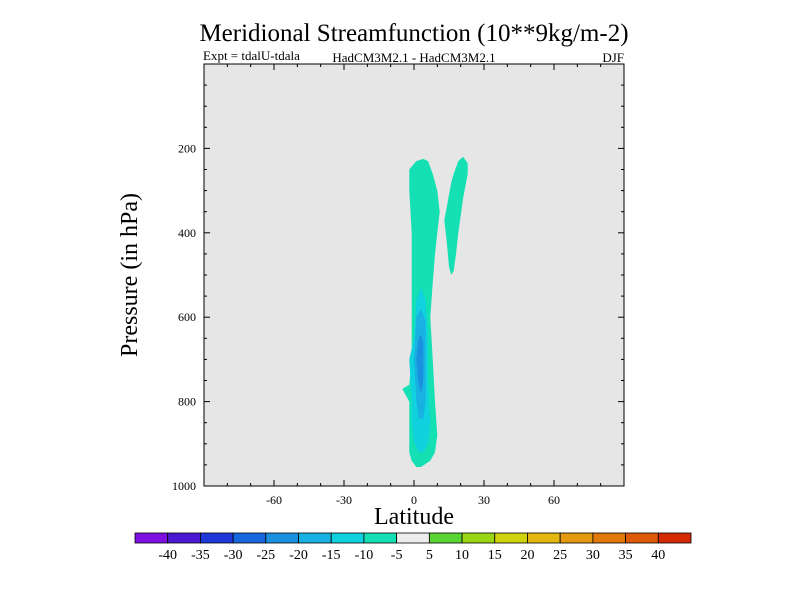 Image resolution: width=800 pixels, height=600 pixels. Describe the element at coordinates (397, 555) in the screenshot. I see `colorbar-label: -5` at that location.